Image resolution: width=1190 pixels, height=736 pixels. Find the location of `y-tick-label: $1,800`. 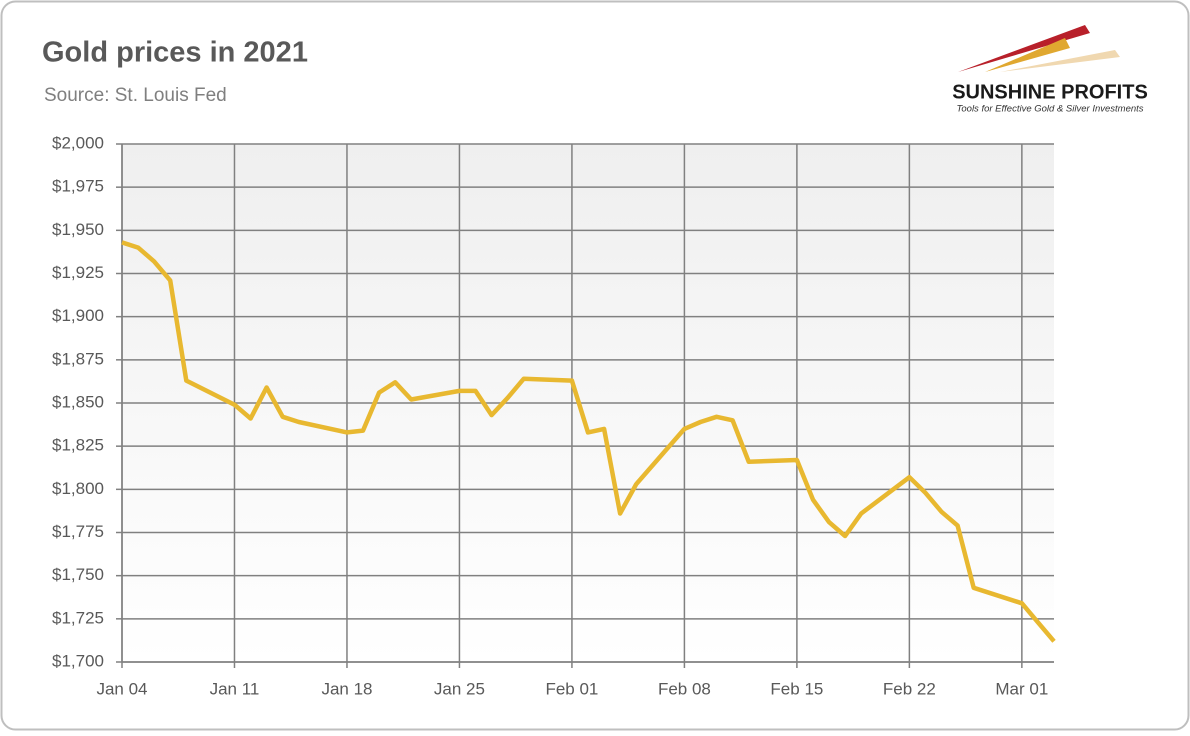

y-tick-label: $1,800 is located at coordinates (78, 488).